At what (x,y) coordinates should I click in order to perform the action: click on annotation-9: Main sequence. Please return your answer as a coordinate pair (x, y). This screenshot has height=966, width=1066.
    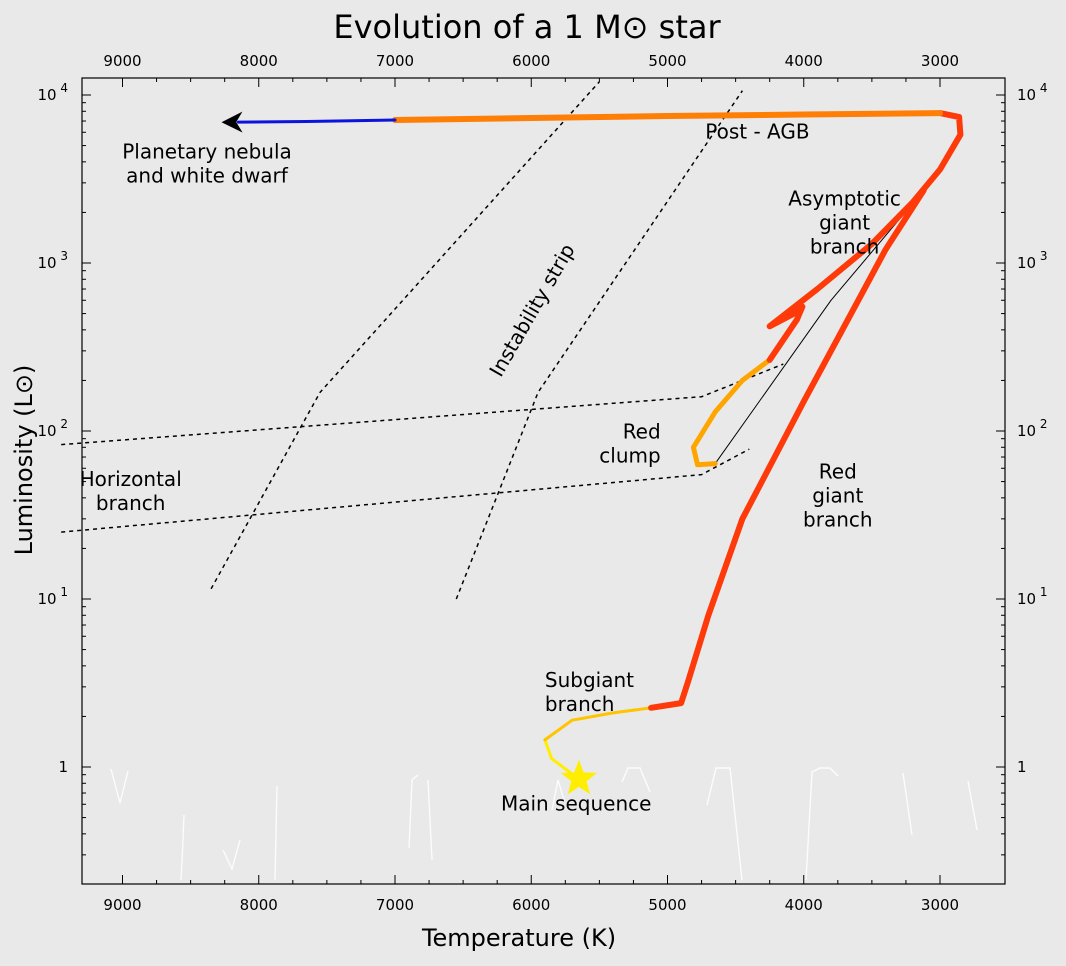
    Looking at the image, I should click on (576, 804).